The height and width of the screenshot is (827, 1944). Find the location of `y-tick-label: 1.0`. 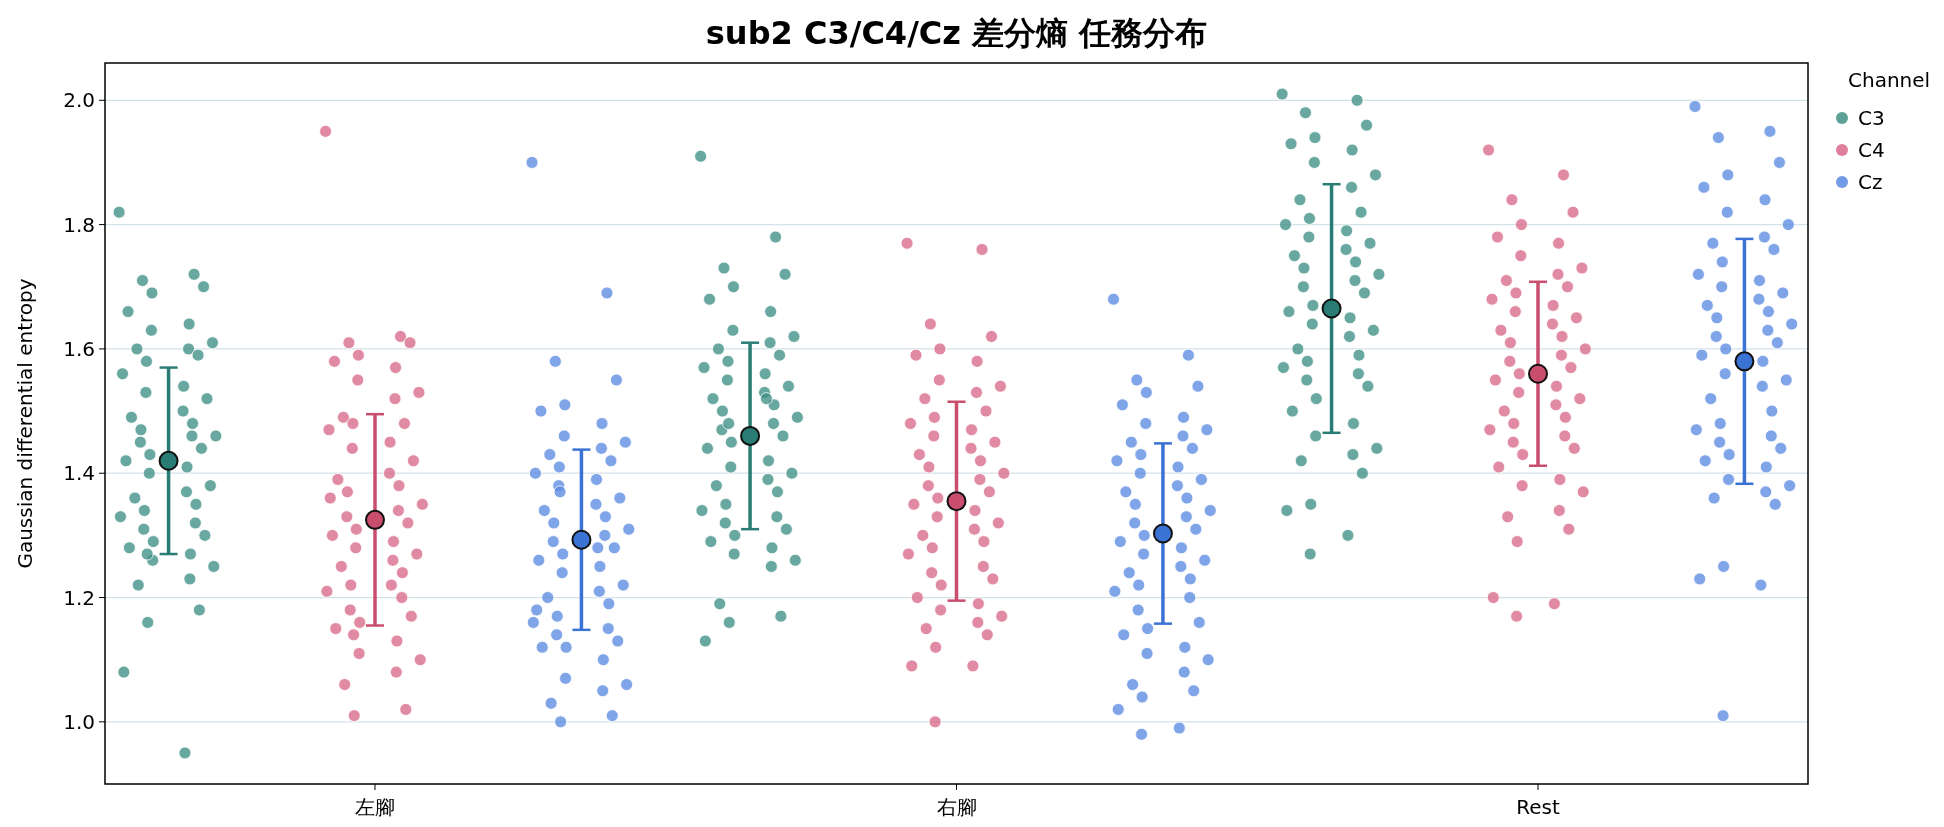

y-tick-label: 1.0 is located at coordinates (79, 721).